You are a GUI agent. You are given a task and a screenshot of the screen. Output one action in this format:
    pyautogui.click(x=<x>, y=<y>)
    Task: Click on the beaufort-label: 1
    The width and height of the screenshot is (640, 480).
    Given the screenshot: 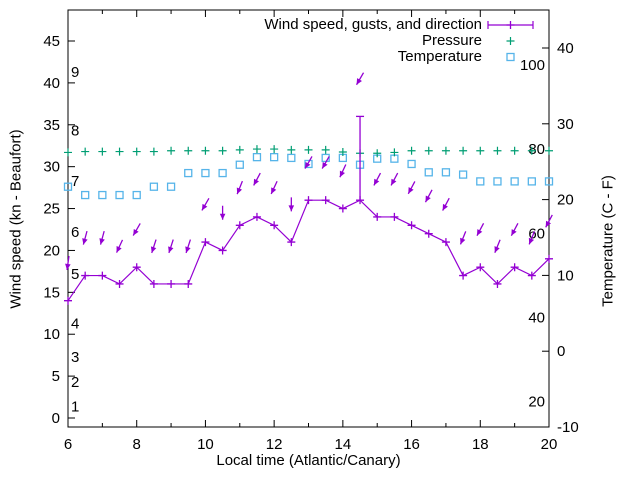 What is the action you would take?
    pyautogui.click(x=75, y=406)
    